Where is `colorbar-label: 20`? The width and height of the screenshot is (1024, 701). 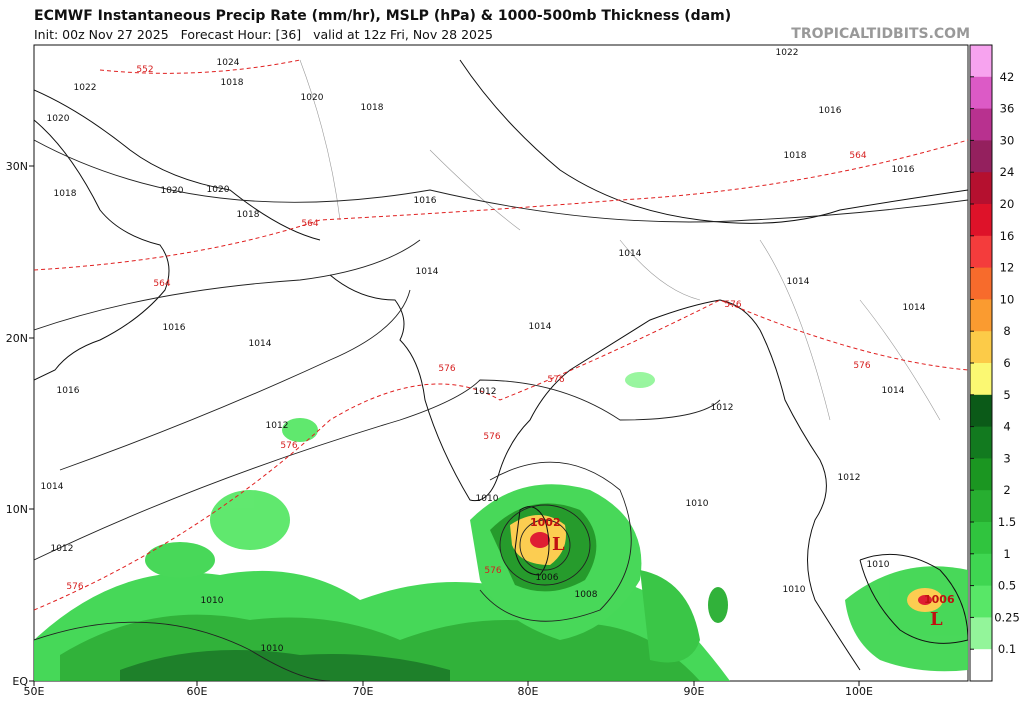 colorbar-label: 20 is located at coordinates (1007, 204).